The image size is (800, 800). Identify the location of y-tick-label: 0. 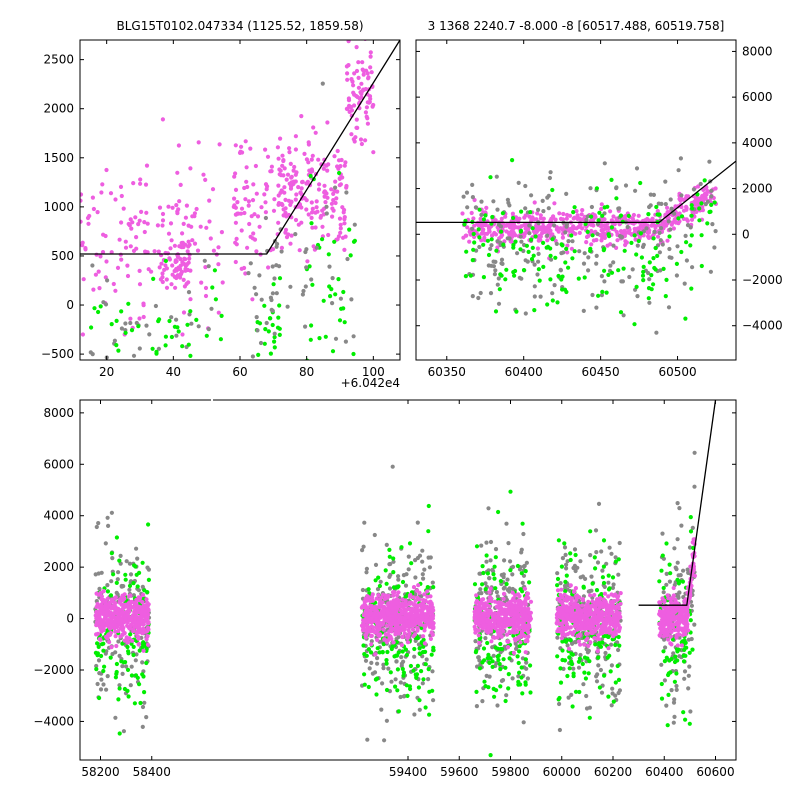
(746, 234).